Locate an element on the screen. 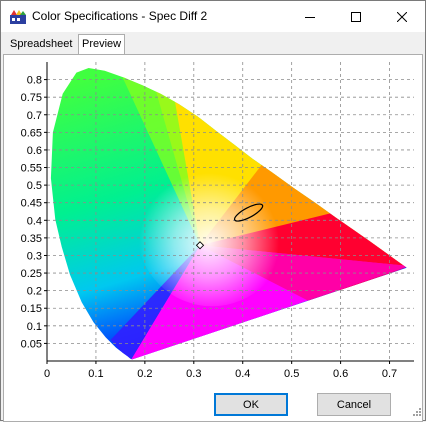  y-tick-label: 0.4 is located at coordinates (34, 221).